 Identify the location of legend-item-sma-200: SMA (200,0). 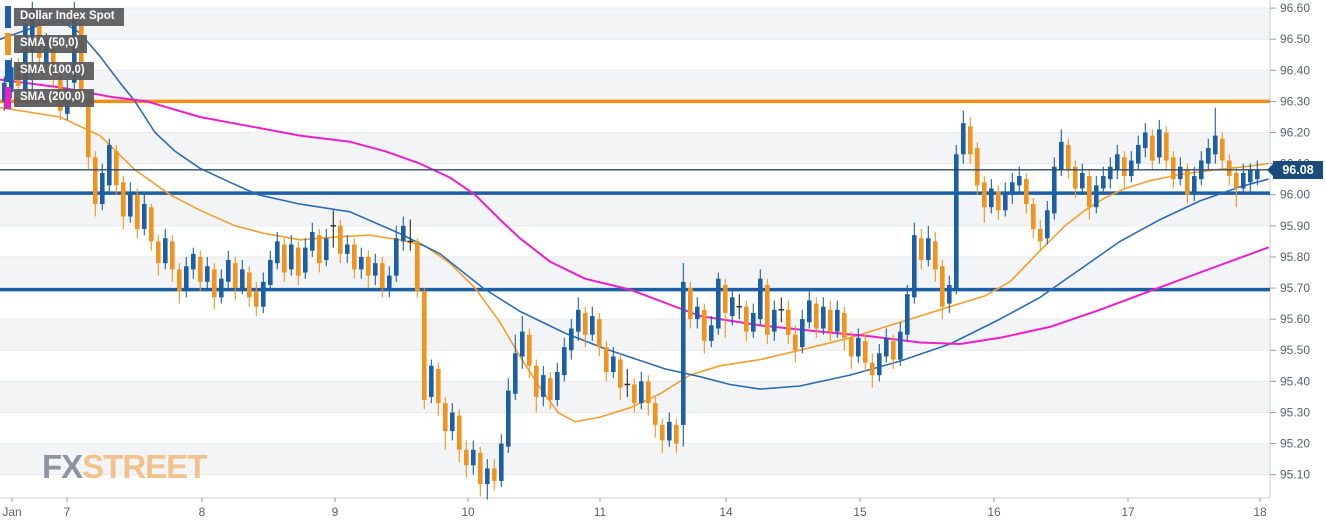
(49, 98).